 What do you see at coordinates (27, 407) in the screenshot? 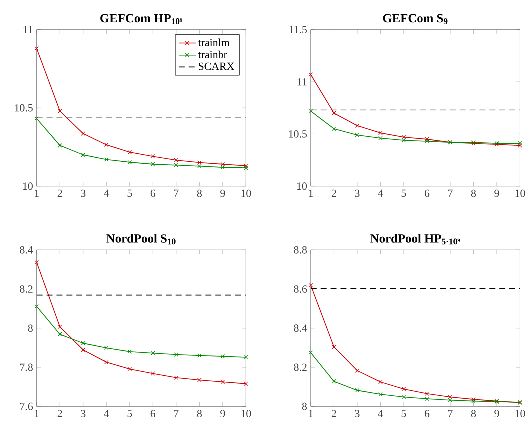
I see `y-tick-label: 7.6` at bounding box center [27, 407].